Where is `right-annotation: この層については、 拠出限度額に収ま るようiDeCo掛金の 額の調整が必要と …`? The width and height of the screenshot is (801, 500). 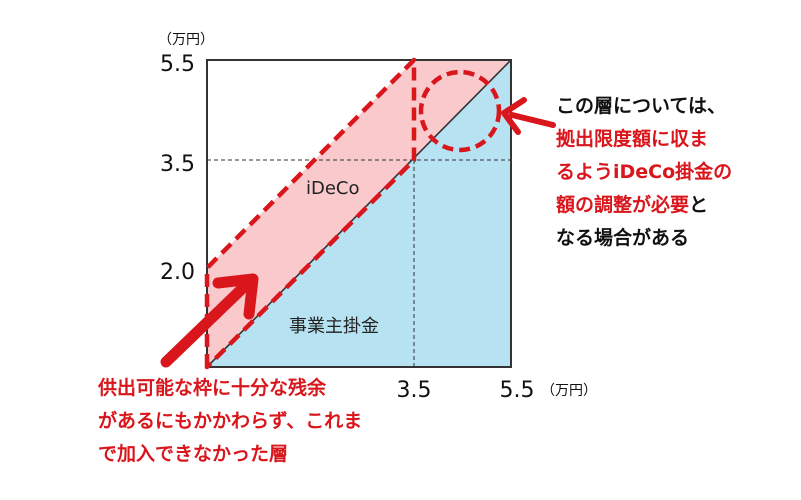
right-annotation: この層については、 拠出限度額に収ま るようiDeCo掛金の 額の調整が必要と … is located at coordinates (676, 172).